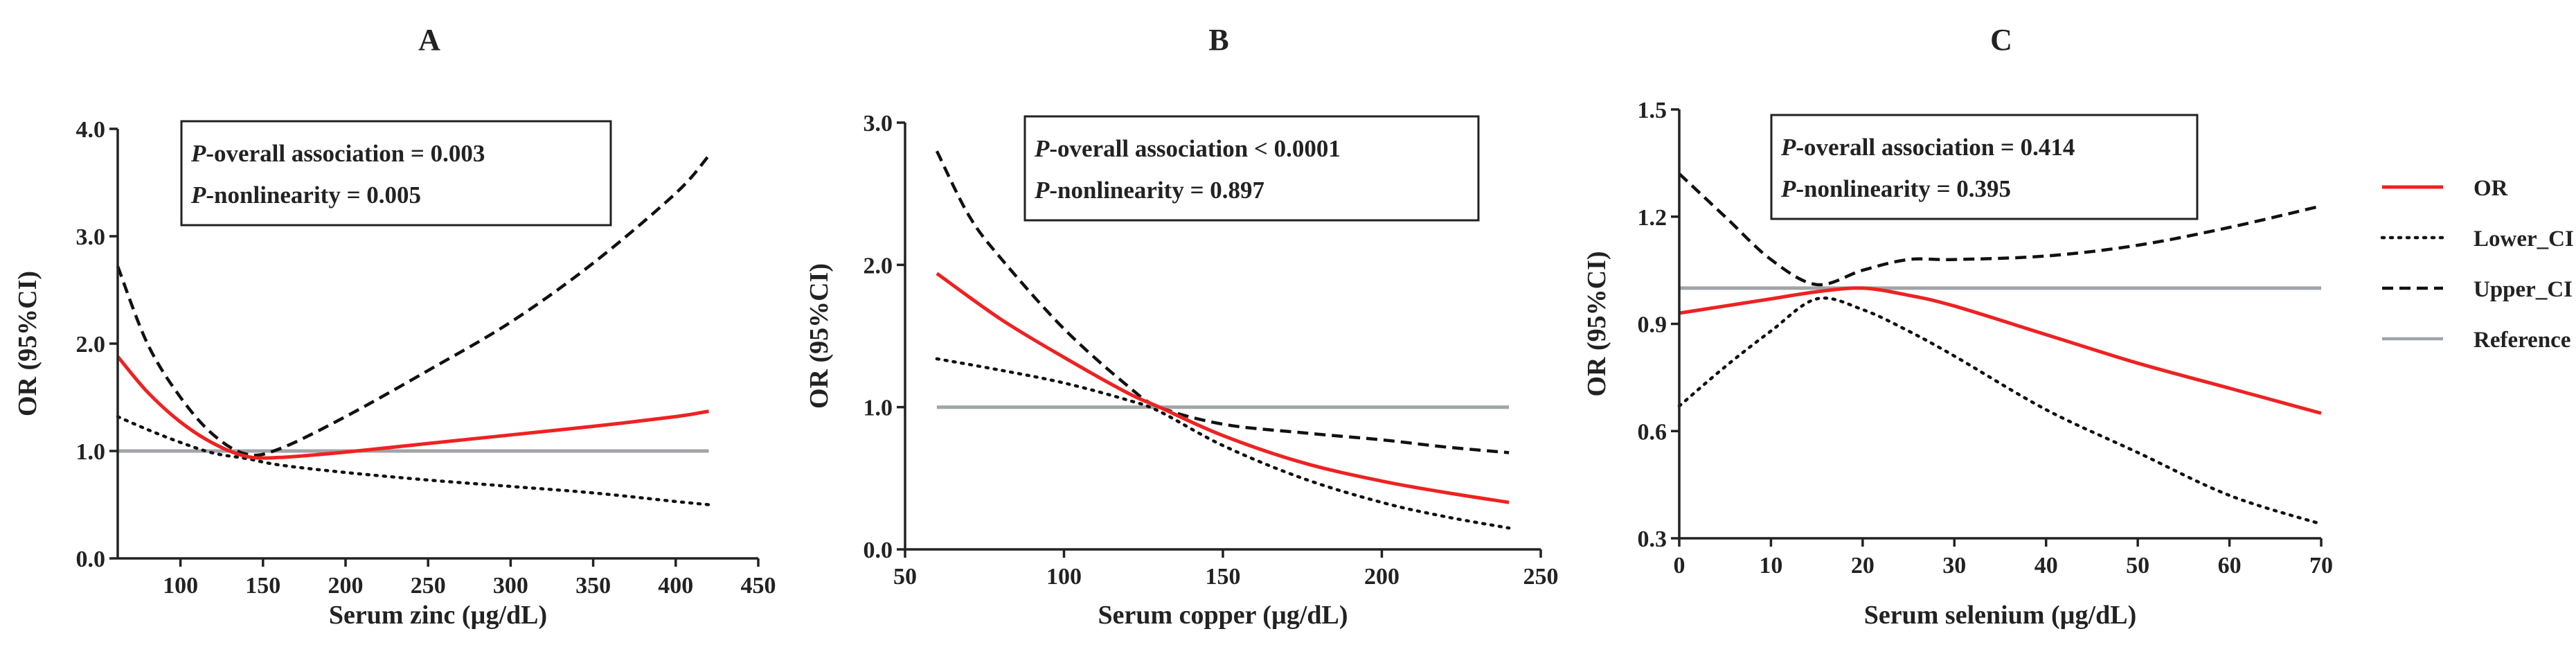 This screenshot has width=2576, height=663. What do you see at coordinates (2230, 565) in the screenshot?
I see `panel-c-xtick-label: 60` at bounding box center [2230, 565].